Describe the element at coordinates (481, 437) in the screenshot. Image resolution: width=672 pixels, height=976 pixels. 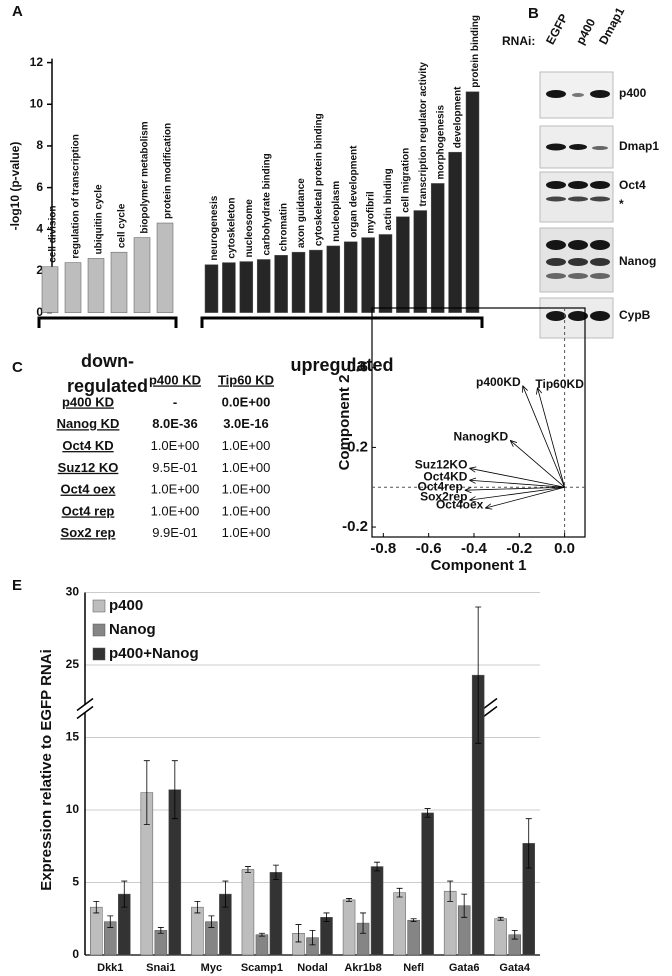
I see `vector-label: NanogKD` at that location.